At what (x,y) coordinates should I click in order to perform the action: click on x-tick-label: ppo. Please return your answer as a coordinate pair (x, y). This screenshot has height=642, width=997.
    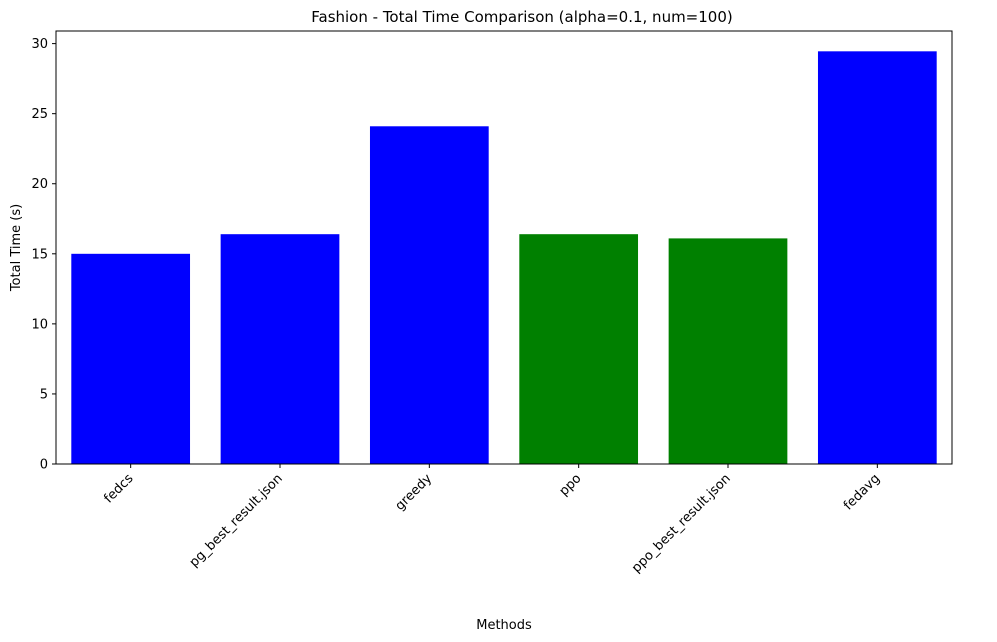
    Looking at the image, I should click on (571, 485).